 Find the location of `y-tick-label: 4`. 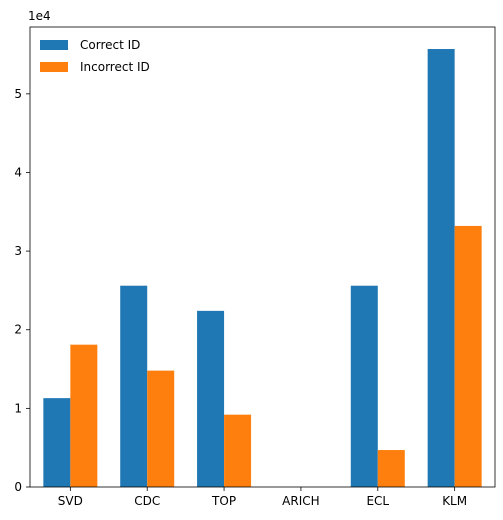

y-tick-label: 4 is located at coordinates (18, 172).